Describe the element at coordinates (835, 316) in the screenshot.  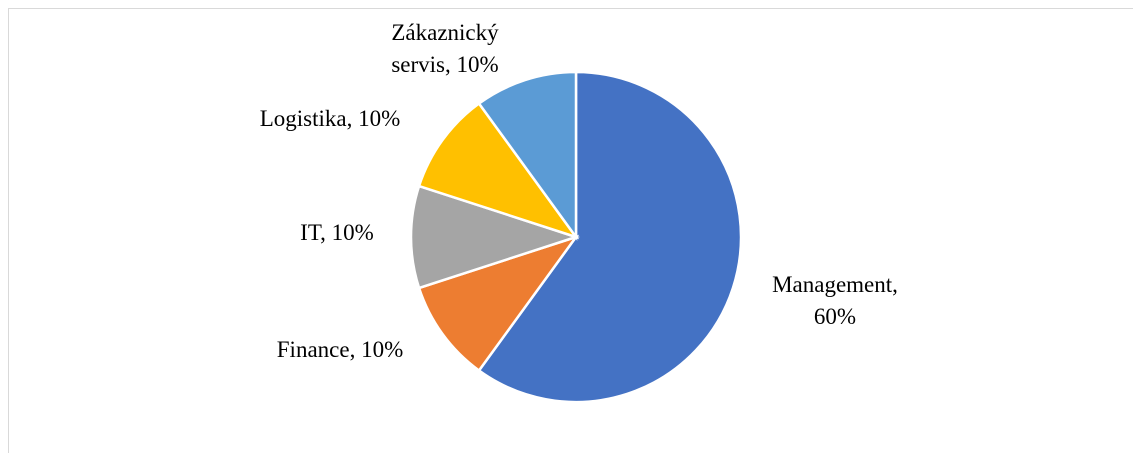
I see `data-label-line: 60%` at that location.